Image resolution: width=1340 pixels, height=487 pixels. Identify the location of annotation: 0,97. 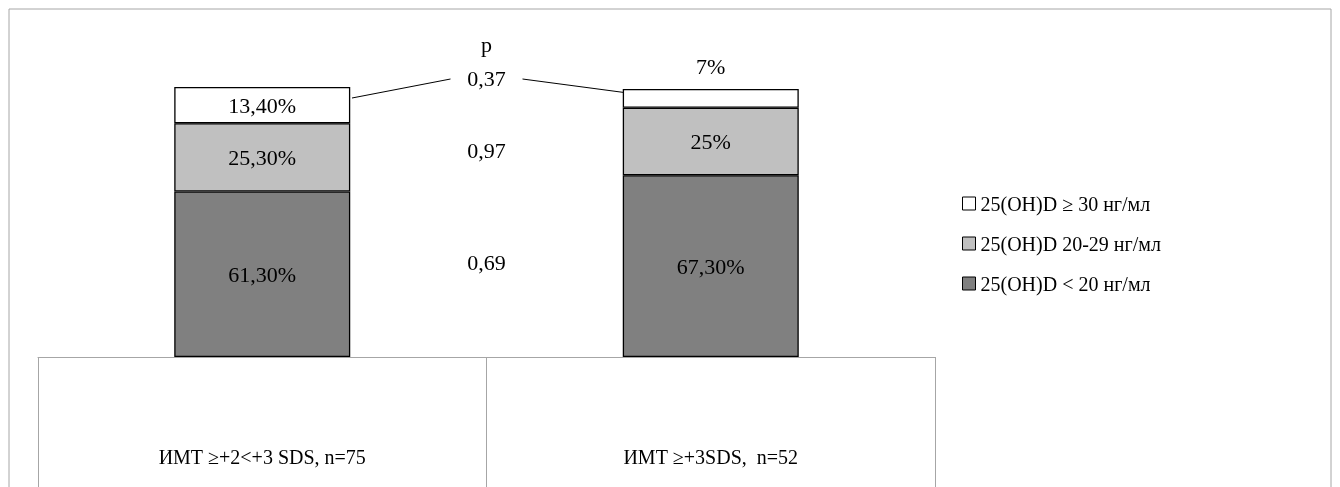
(486, 150).